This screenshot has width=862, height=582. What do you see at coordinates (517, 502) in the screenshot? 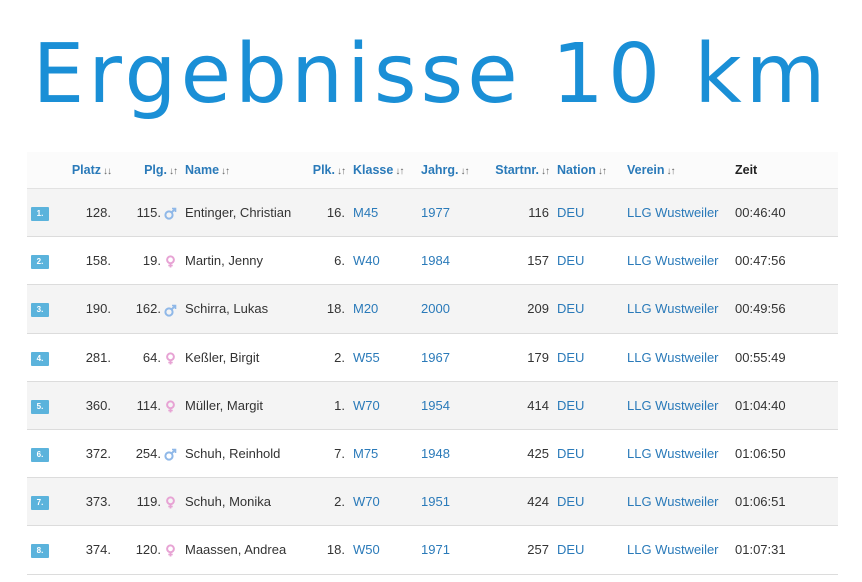
I see `startnr-cell: 424` at bounding box center [517, 502].